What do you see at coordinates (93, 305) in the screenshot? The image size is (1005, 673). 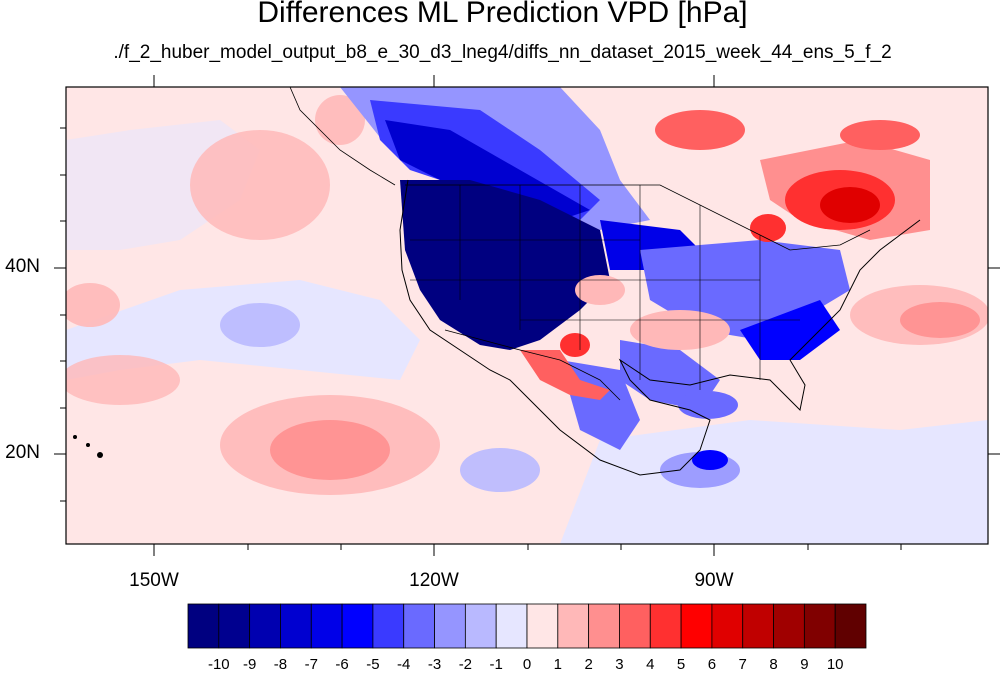 I see `blob-westpacific-pos` at bounding box center [93, 305].